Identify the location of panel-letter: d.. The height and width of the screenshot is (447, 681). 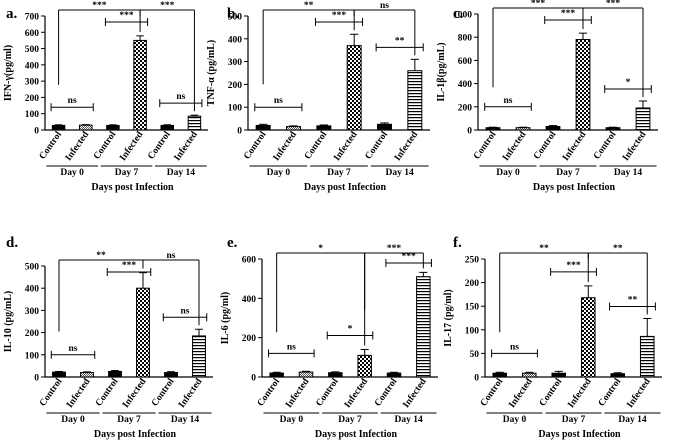
(12, 243).